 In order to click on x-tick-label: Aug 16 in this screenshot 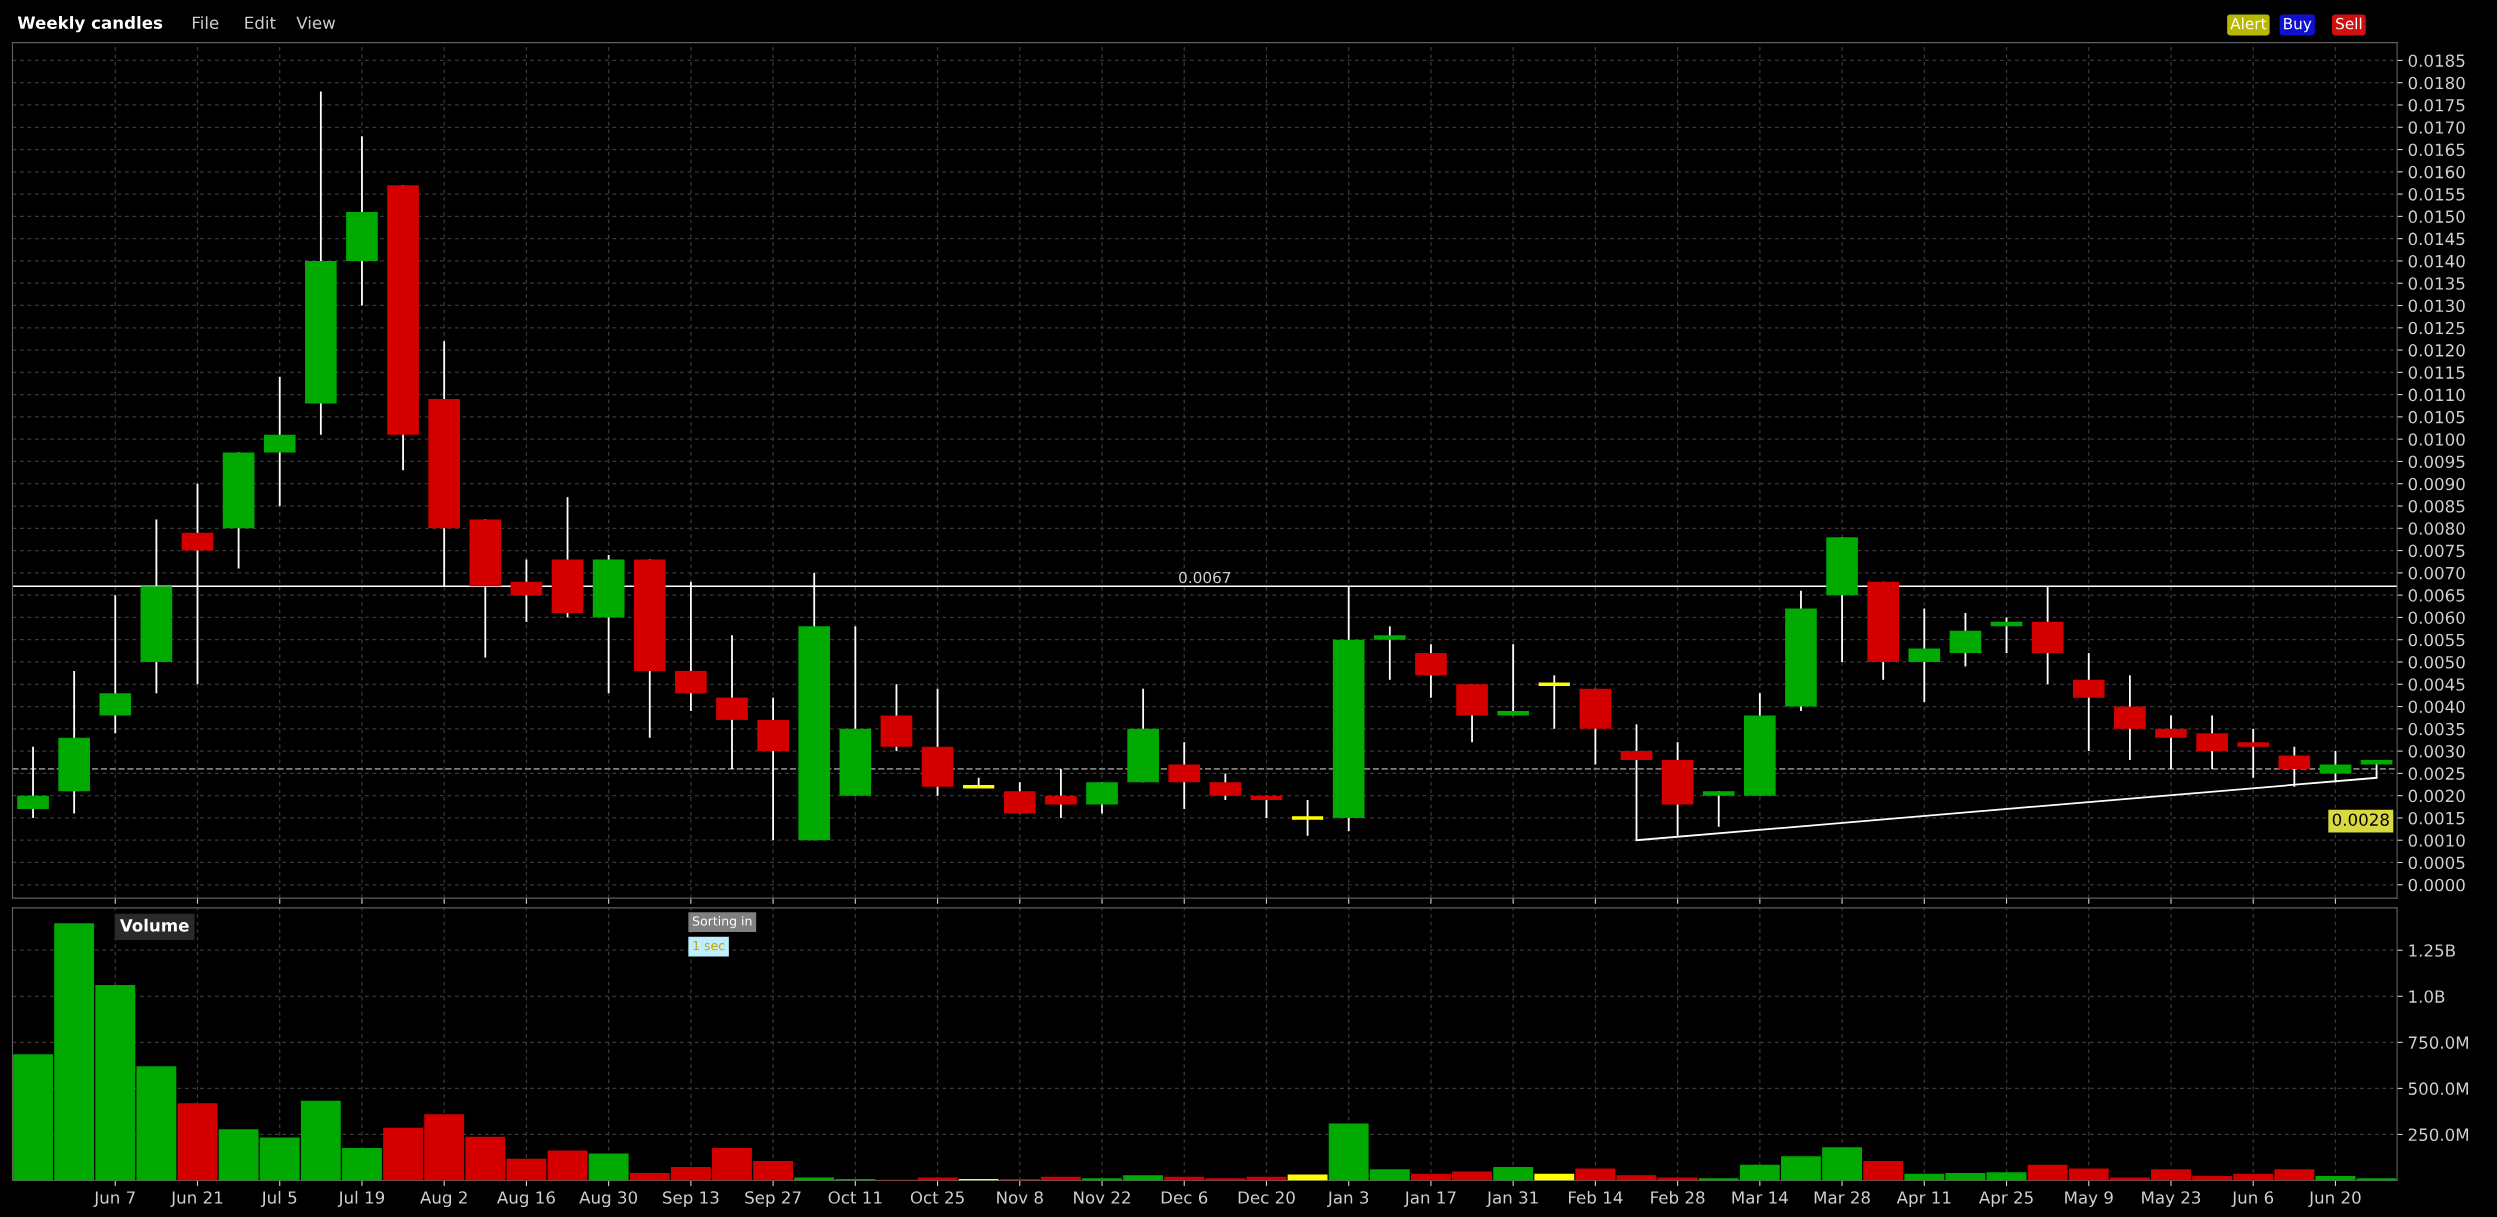, I will do `click(526, 1199)`.